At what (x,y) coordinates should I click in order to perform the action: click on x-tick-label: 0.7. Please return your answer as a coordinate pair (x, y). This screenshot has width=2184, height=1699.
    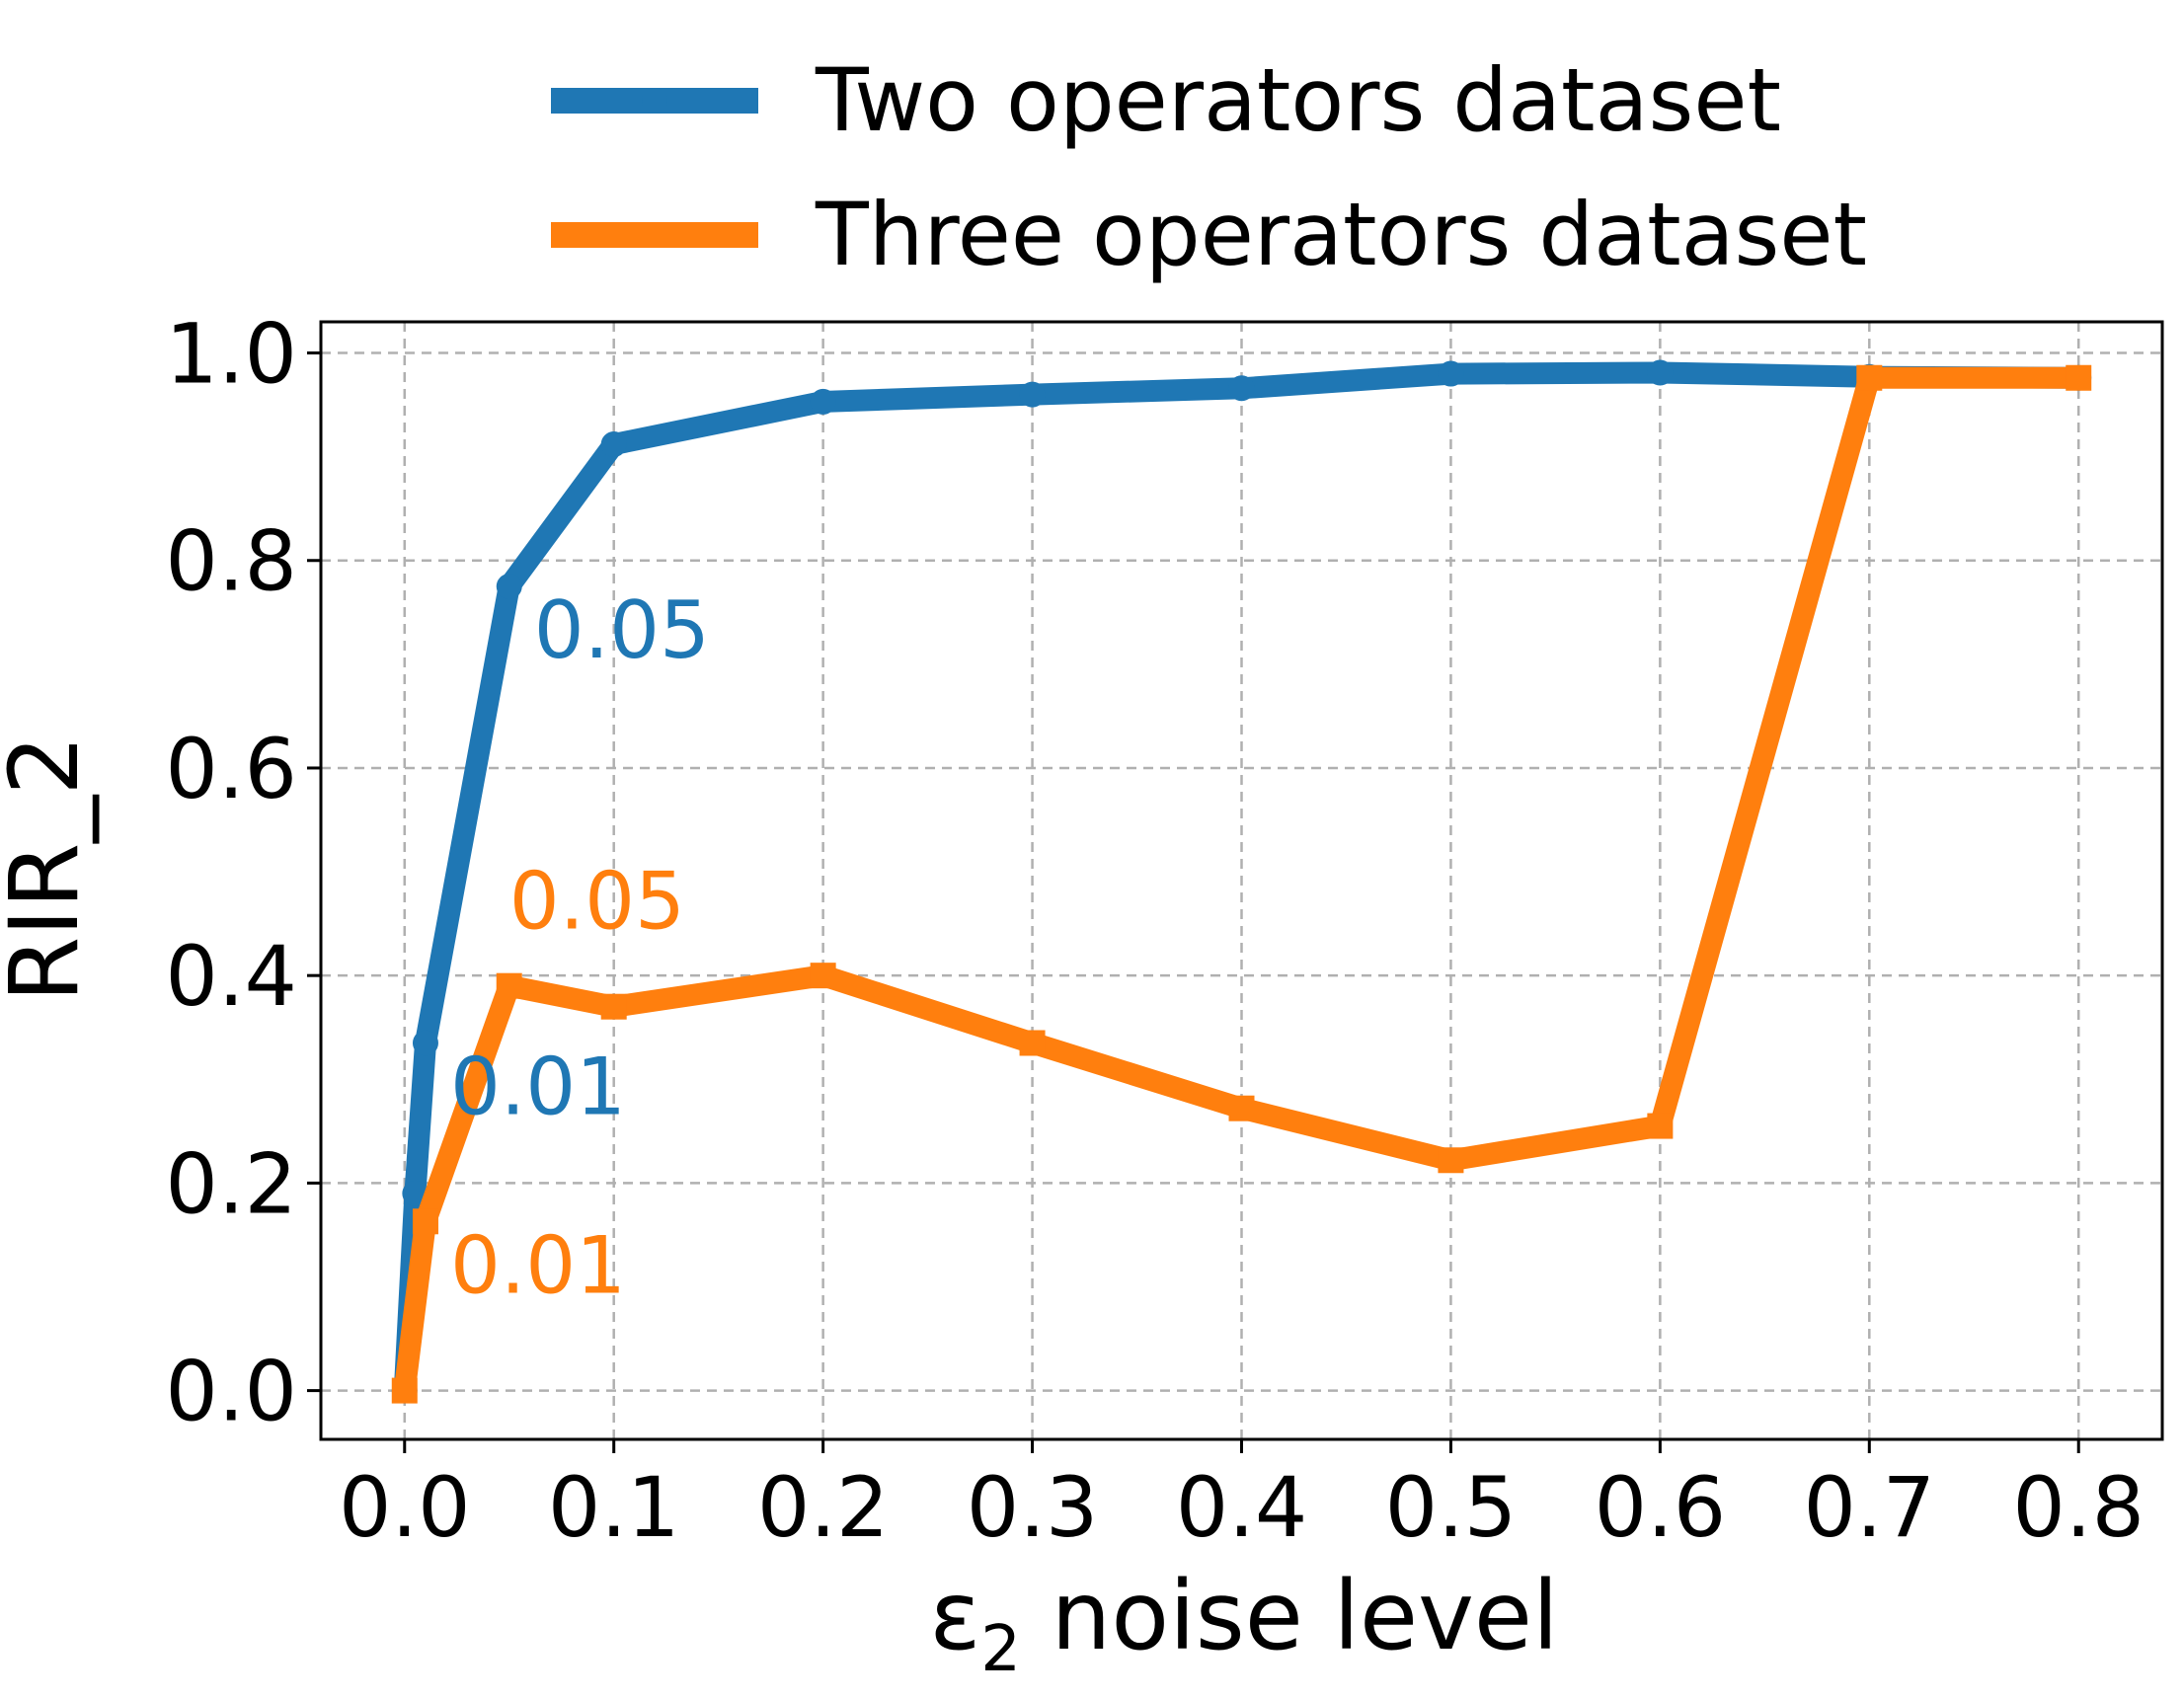
    Looking at the image, I should click on (1869, 1507).